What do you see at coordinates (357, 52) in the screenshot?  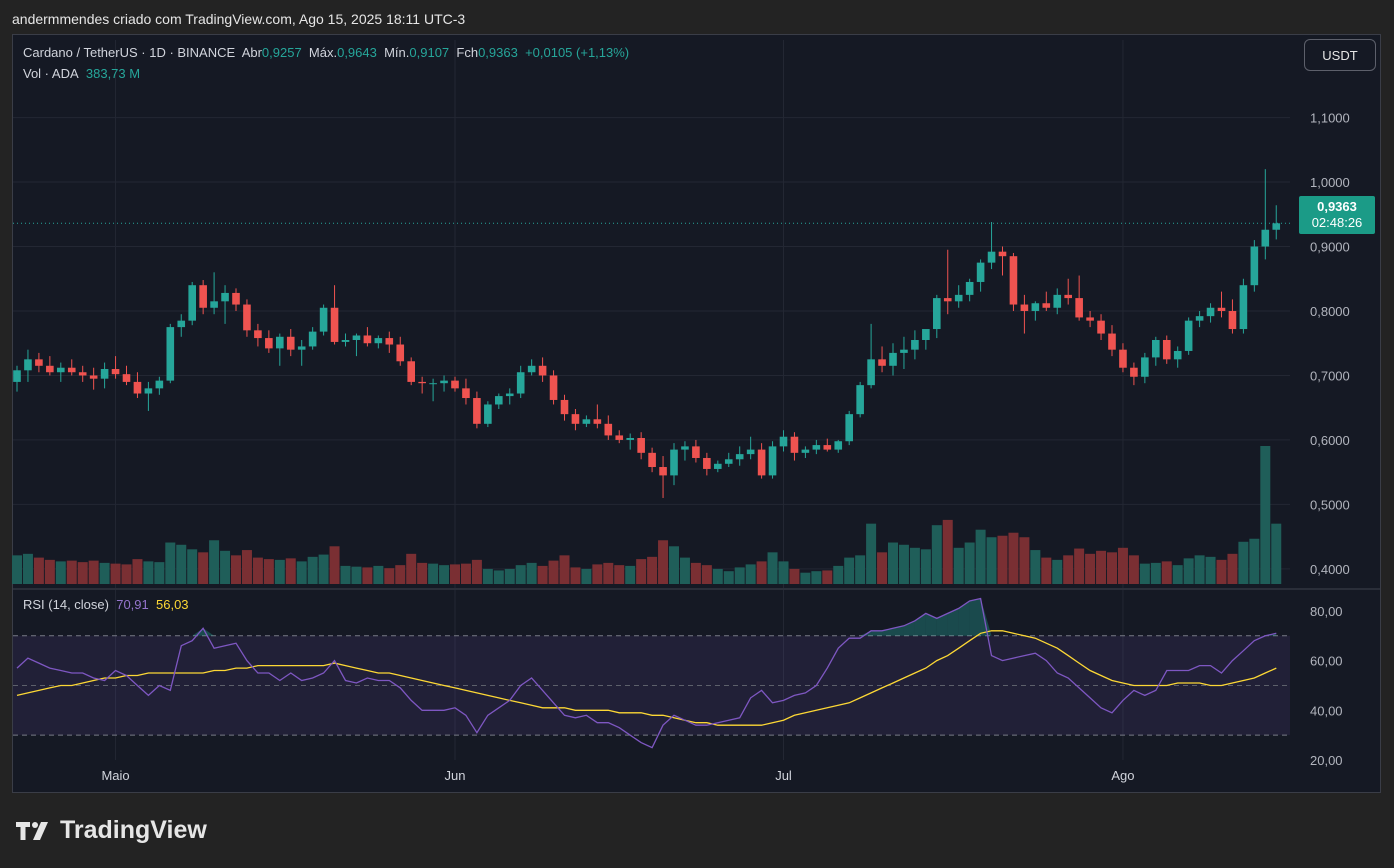 I see `high-value: 0,9643` at bounding box center [357, 52].